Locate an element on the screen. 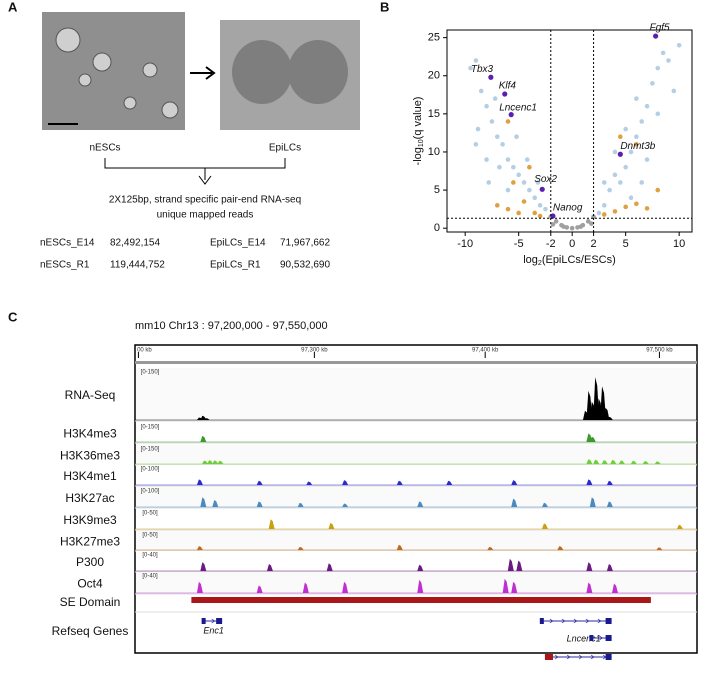 This screenshot has width=722, height=675. se-domain is located at coordinates (421, 600).